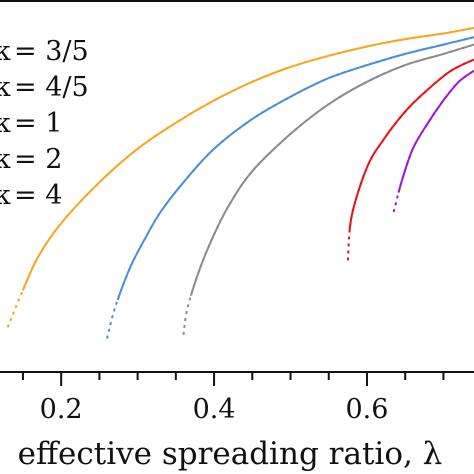  Describe the element at coordinates (38, 159) in the screenshot. I see `legend-label: = 2` at that location.